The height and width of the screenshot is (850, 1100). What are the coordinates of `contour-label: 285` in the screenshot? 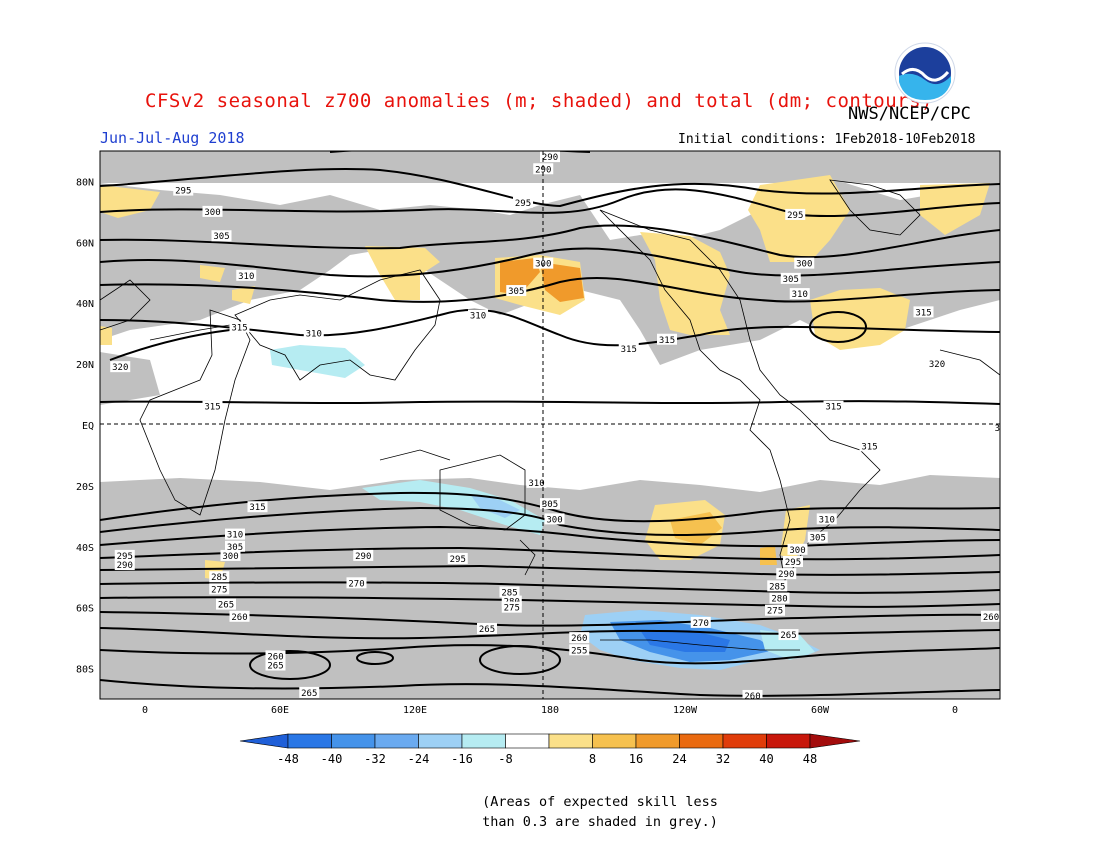 It's located at (219, 578).